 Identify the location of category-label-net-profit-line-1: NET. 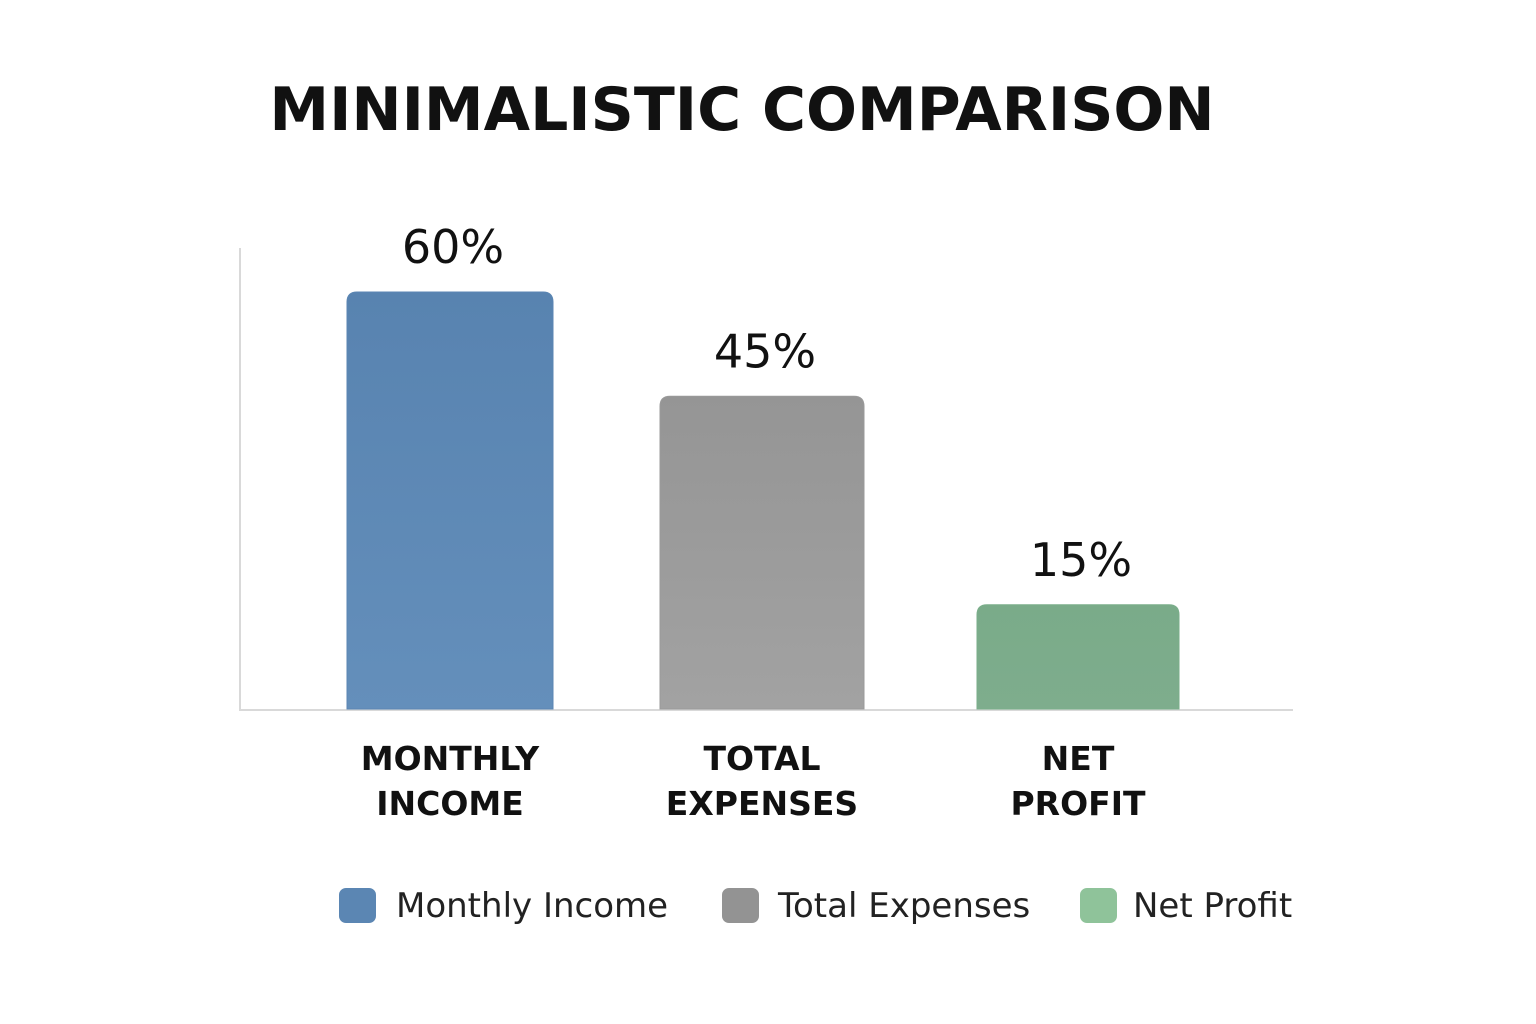
(1078, 758).